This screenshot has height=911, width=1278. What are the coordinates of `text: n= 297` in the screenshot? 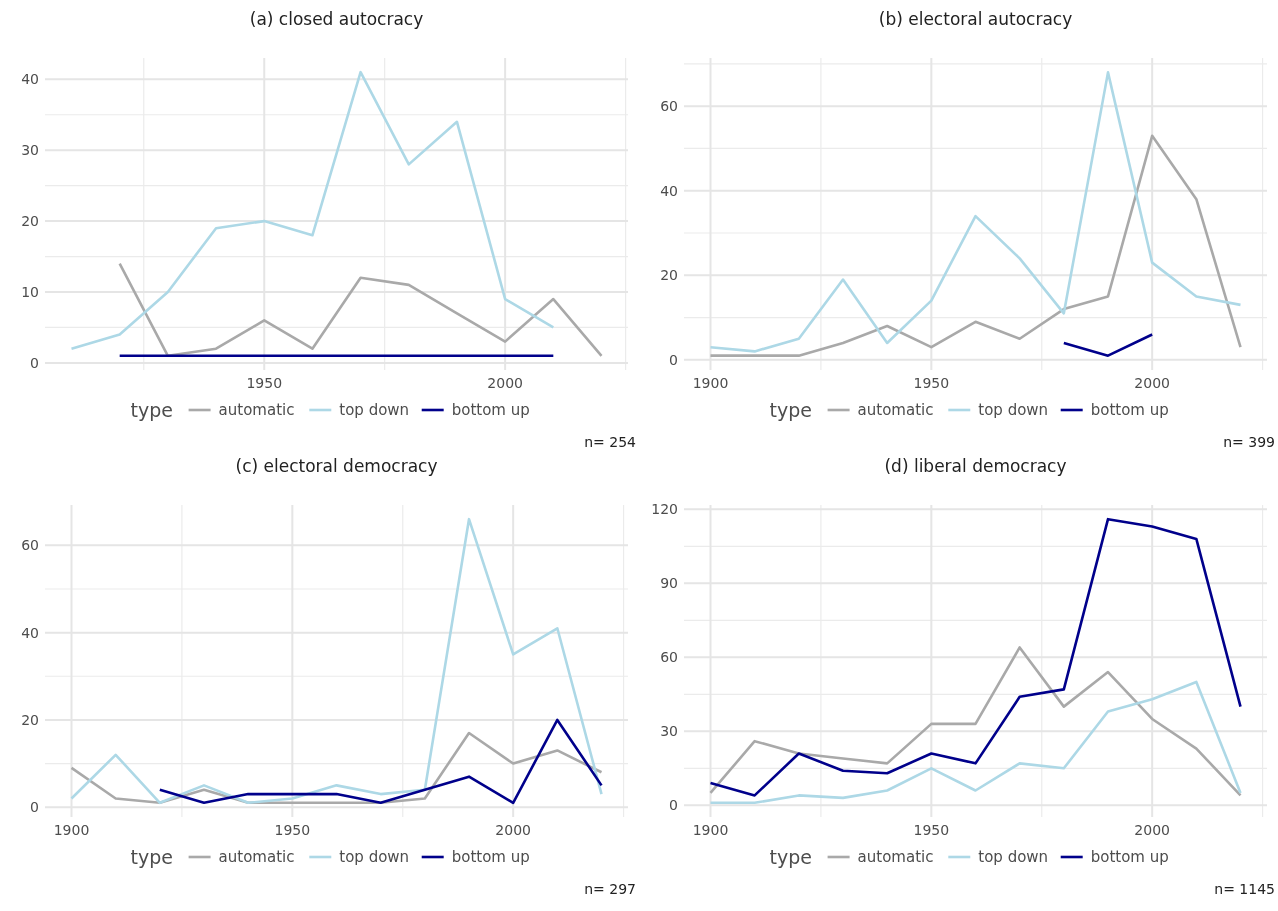 It's located at (610, 889).